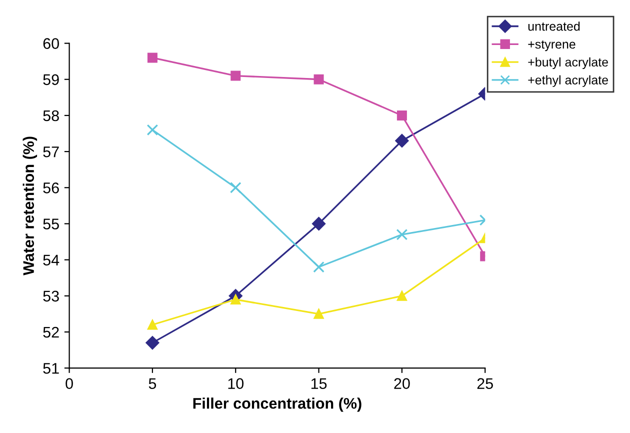  I want to click on y-tick-label: 55, so click(51, 224).